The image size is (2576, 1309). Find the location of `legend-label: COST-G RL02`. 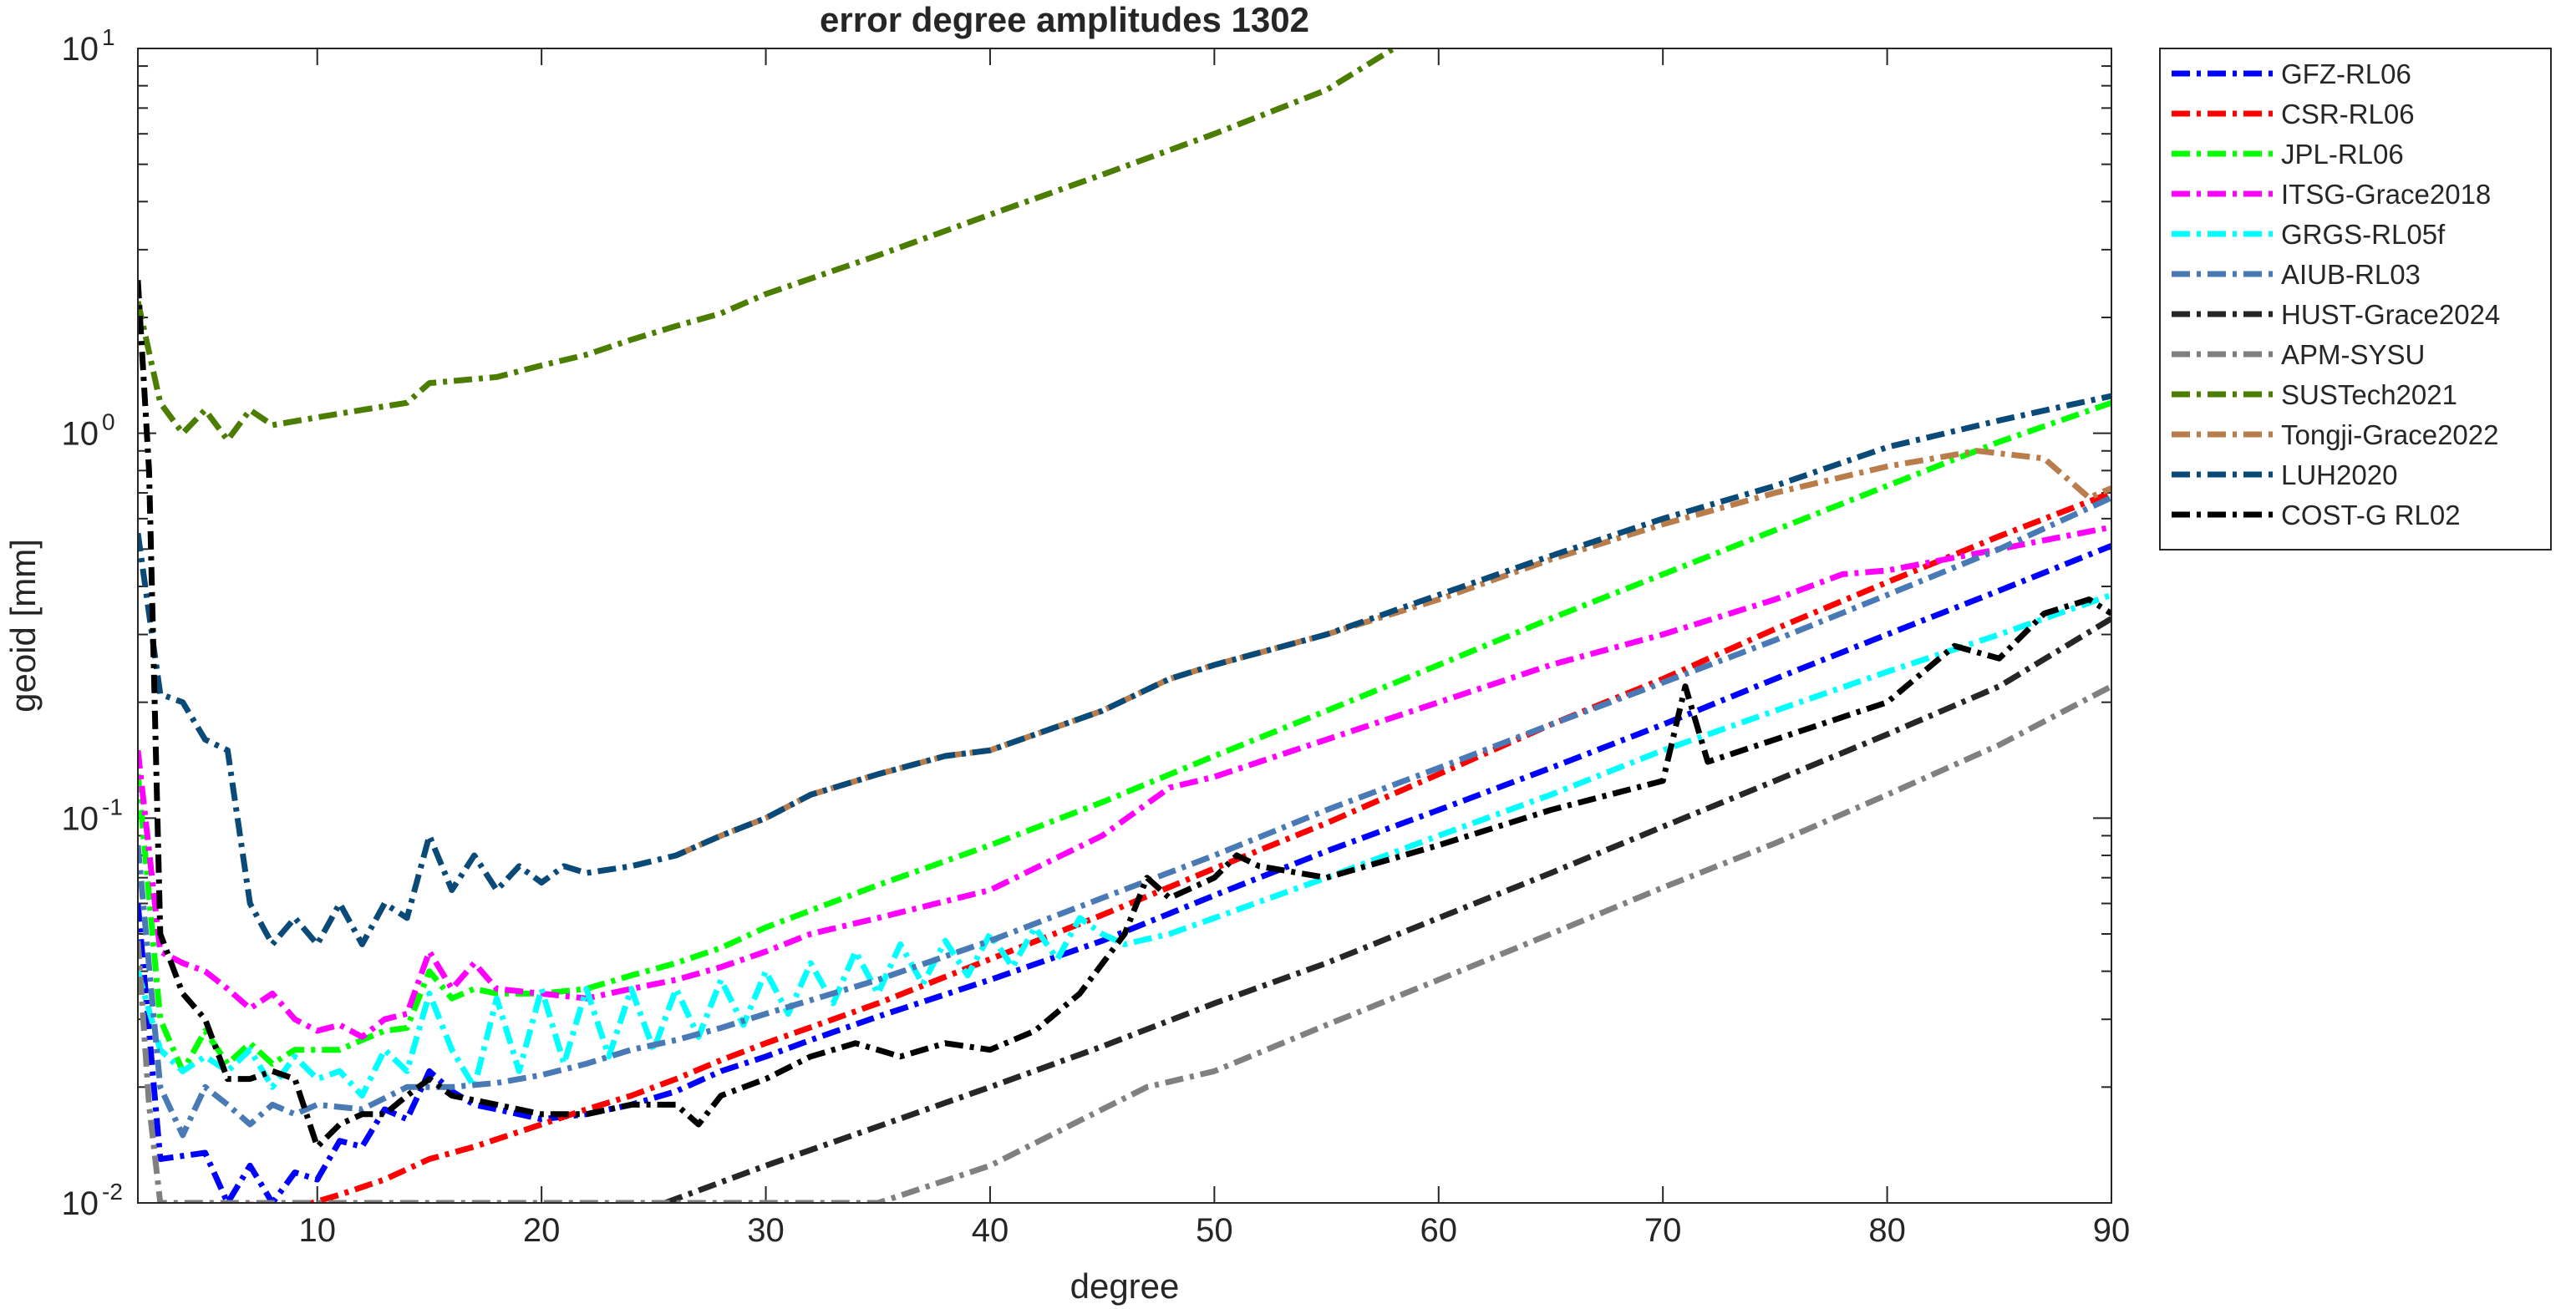

legend-label: COST-G RL02 is located at coordinates (2371, 515).